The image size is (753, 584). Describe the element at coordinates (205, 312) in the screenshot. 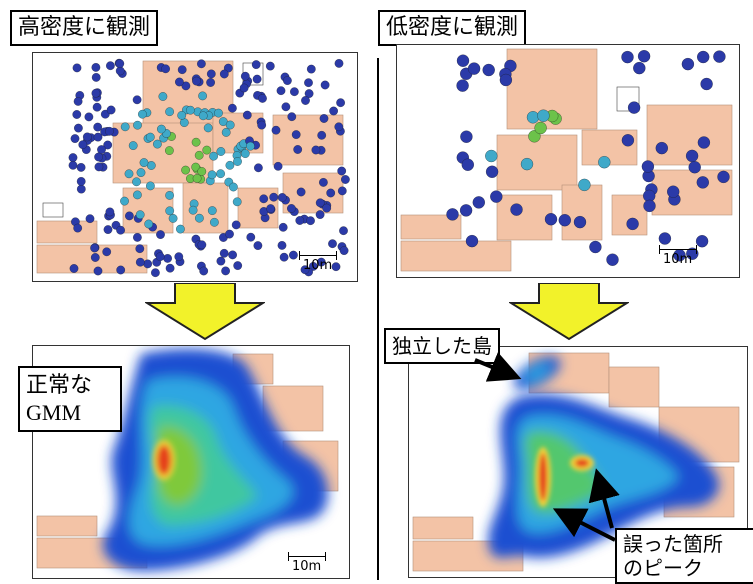

I see `down-arrow-left` at that location.